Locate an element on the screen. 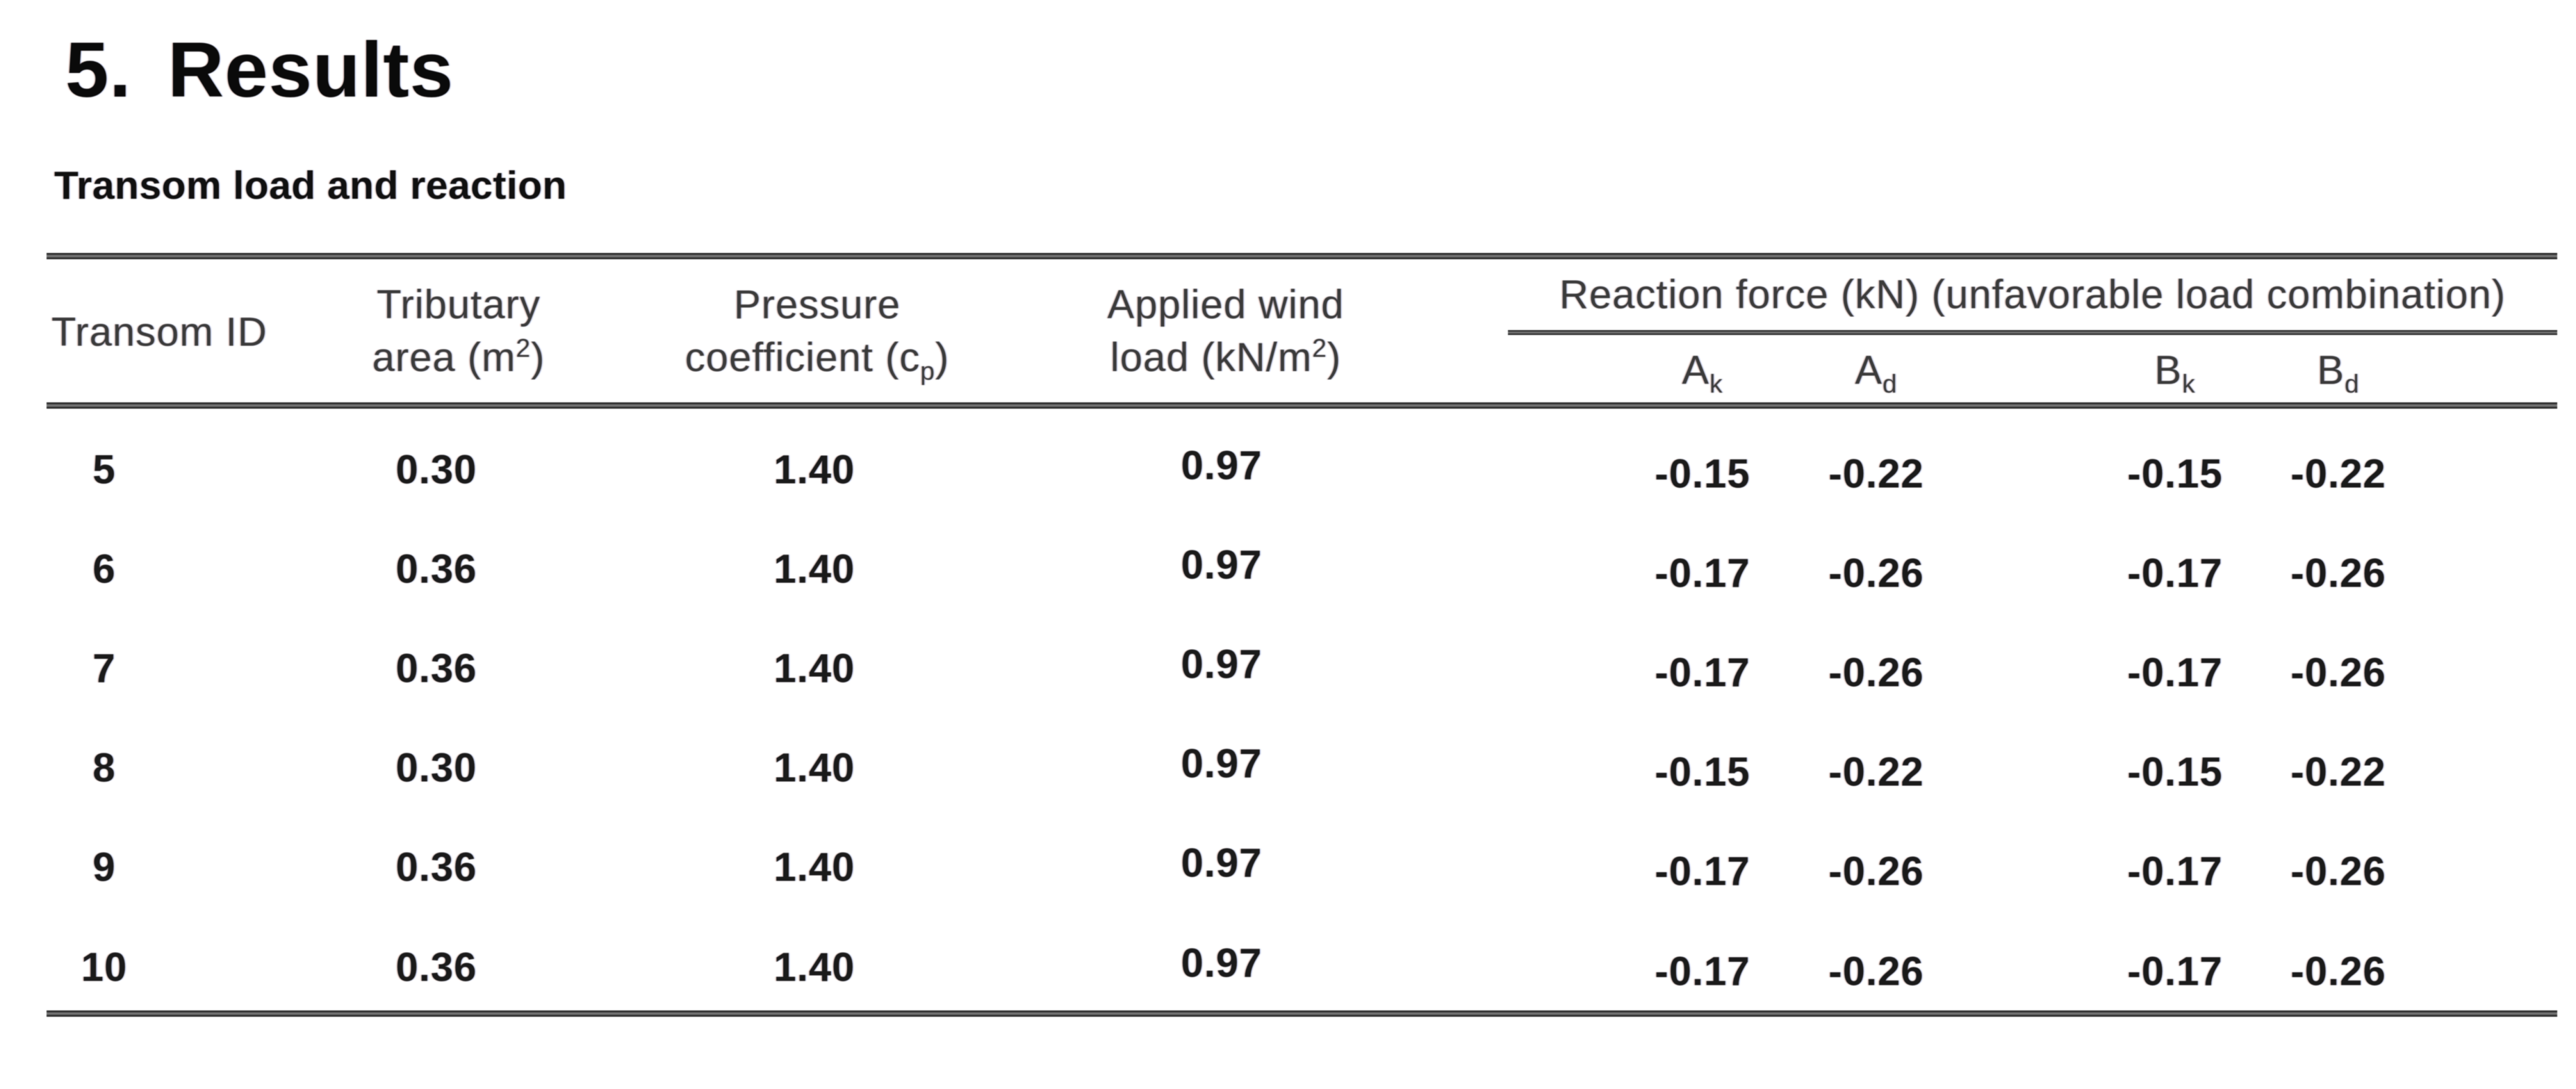 The width and height of the screenshot is (2576, 1089). cell-transom-id: 5 is located at coordinates (104, 470).